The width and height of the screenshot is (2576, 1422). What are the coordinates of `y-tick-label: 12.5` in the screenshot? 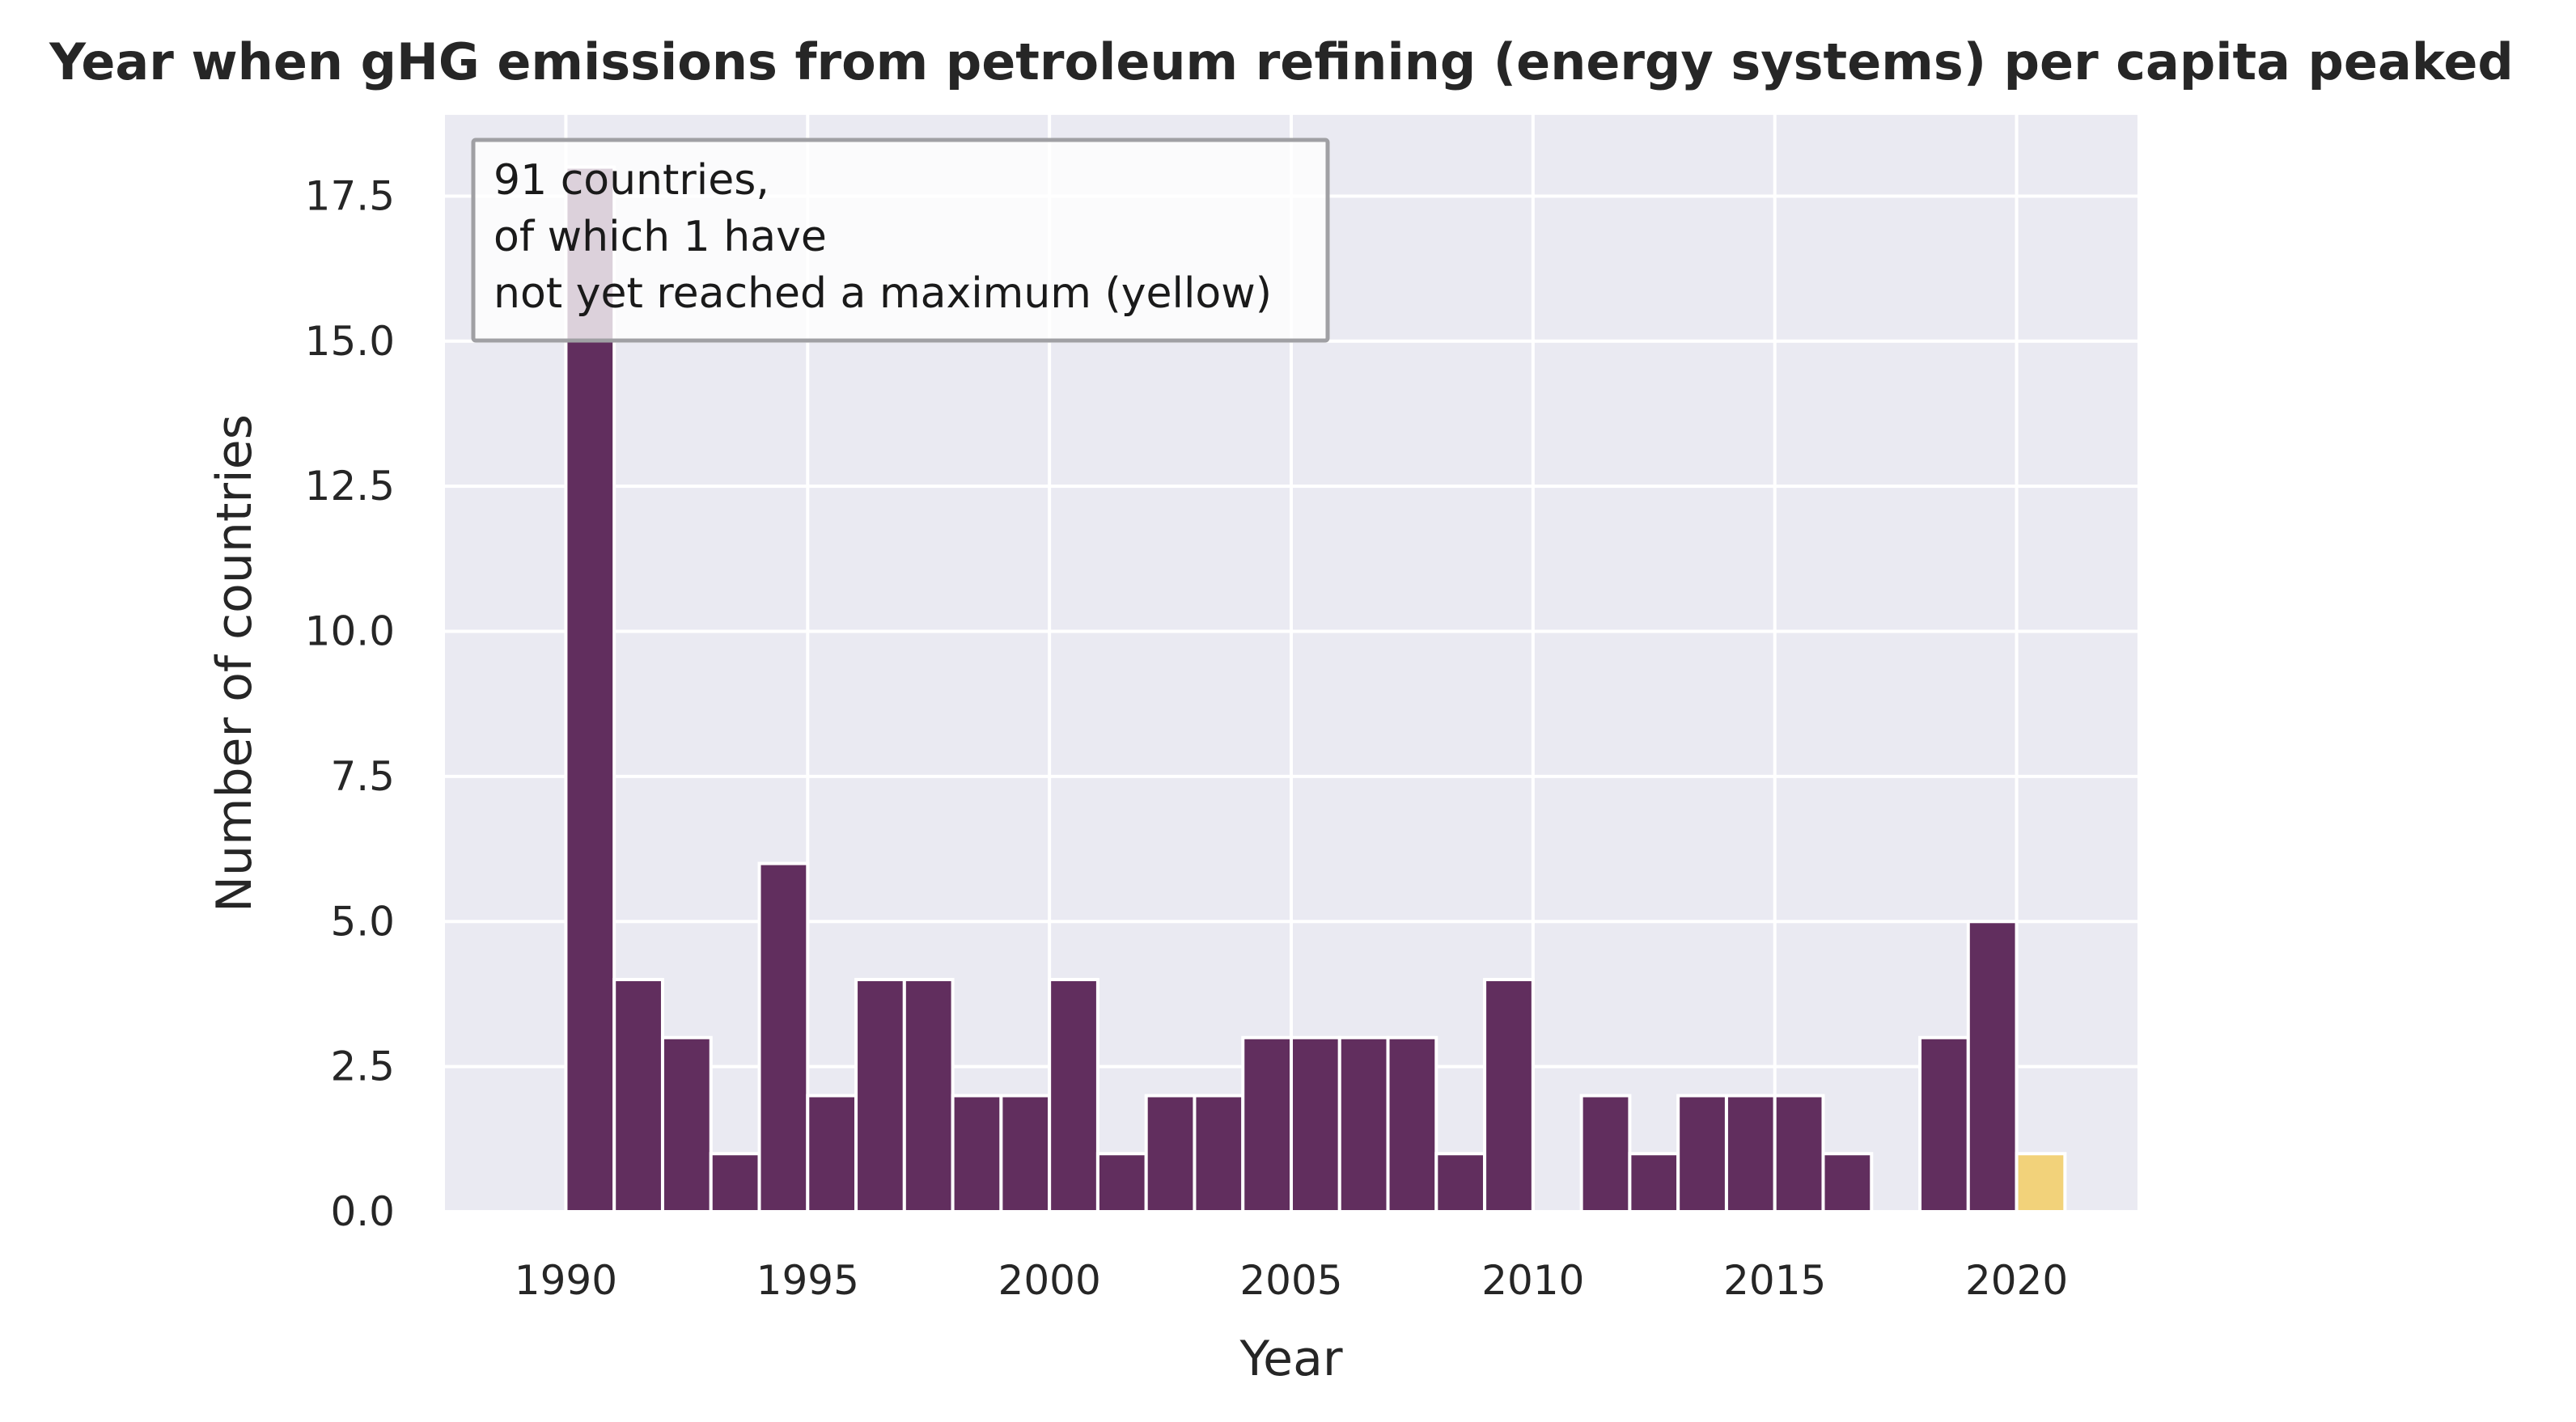 It's located at (350, 487).